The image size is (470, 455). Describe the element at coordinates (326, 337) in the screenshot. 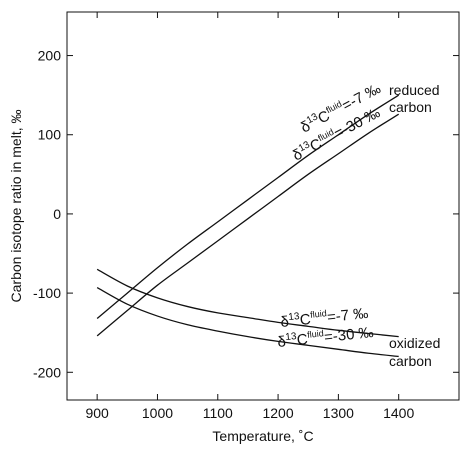

I see `curve-label-3: δ13Cfluid=-30 ‰` at that location.